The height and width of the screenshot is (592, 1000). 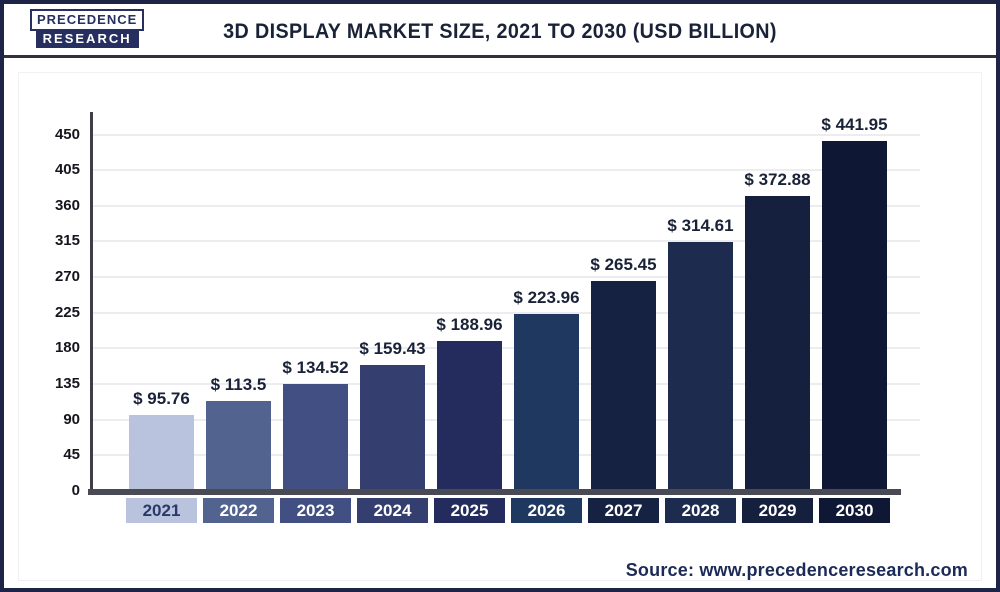 I want to click on x-tick-label: 2030, so click(x=854, y=510).